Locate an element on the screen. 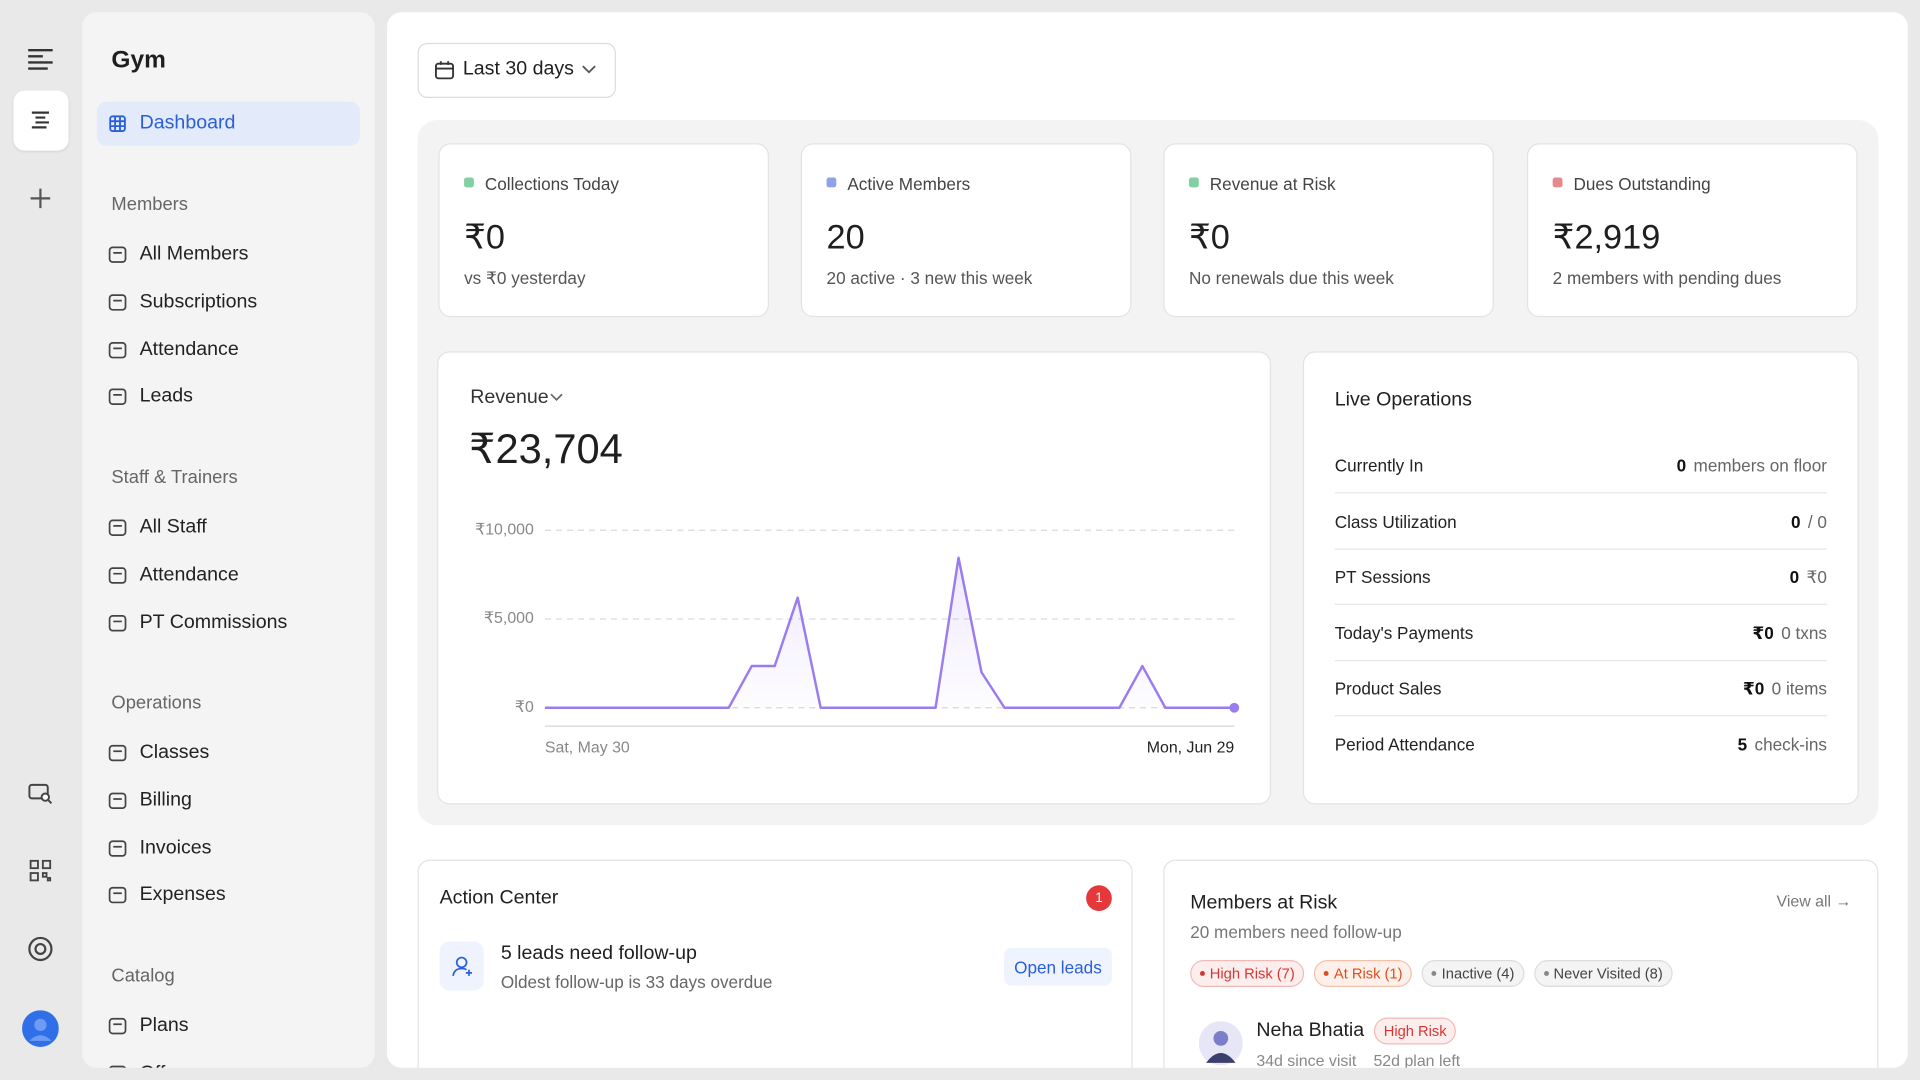 This screenshot has width=1920, height=1080. nav-item: All Staff is located at coordinates (173, 527).